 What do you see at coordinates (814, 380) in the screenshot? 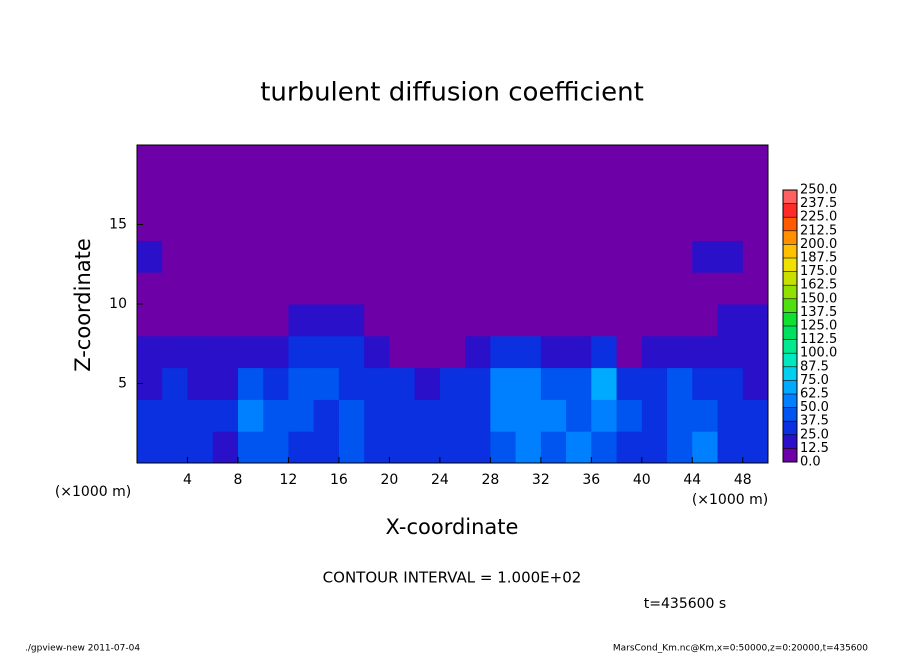
I see `colorbar-label: 75.0` at bounding box center [814, 380].